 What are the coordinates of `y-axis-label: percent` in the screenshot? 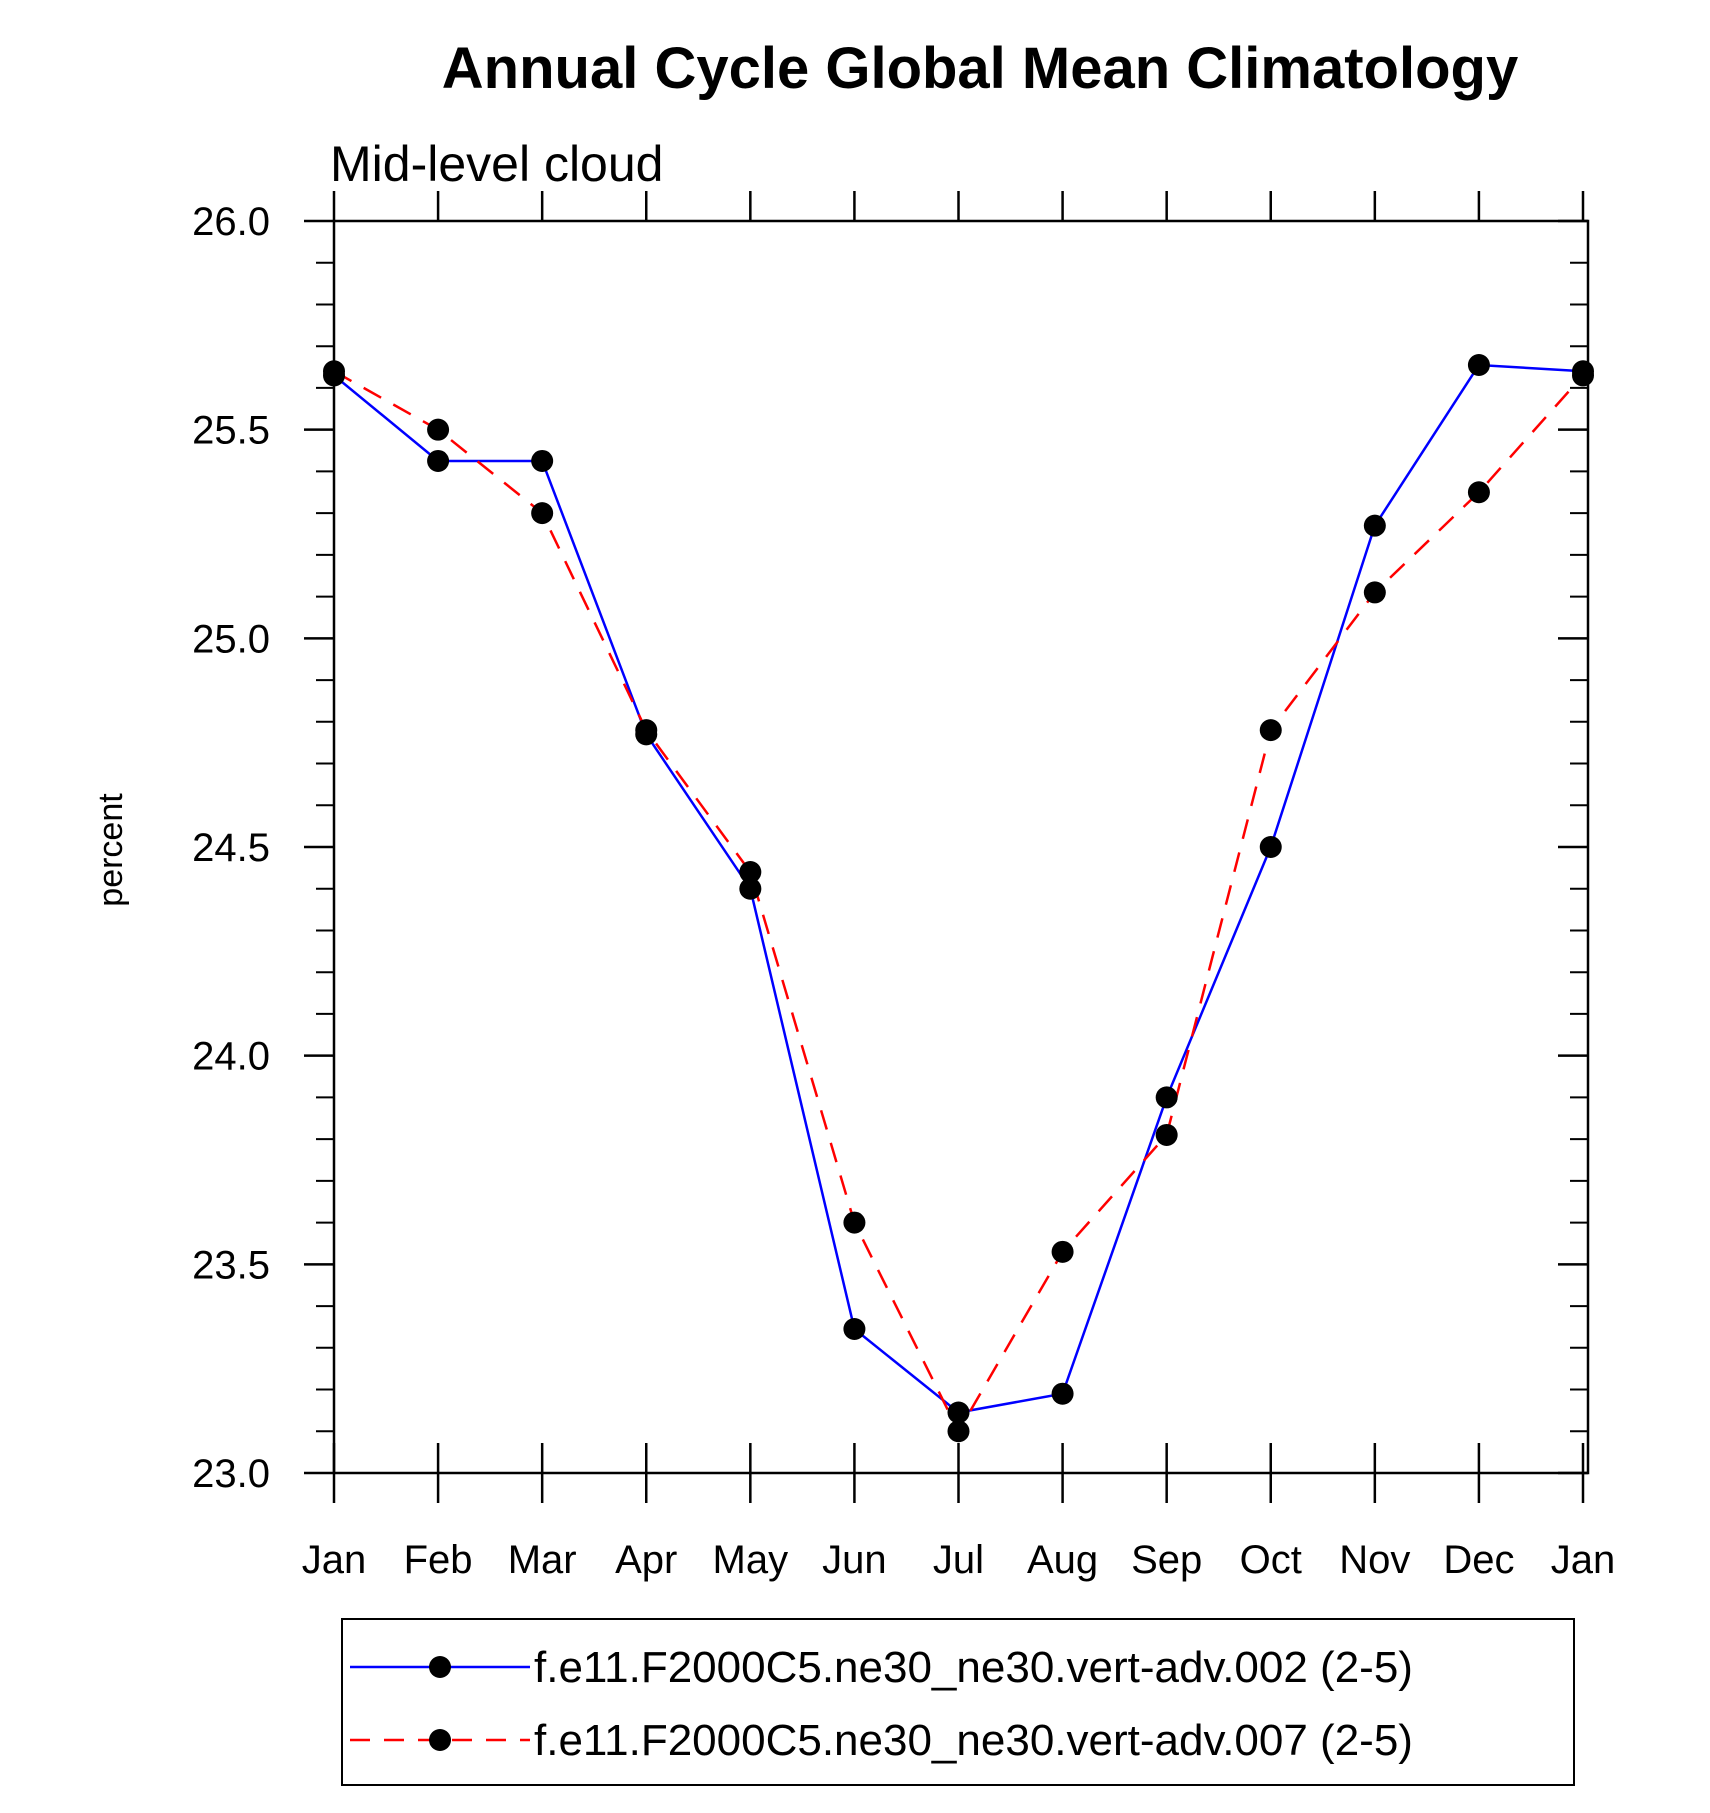 It's located at (111, 850).